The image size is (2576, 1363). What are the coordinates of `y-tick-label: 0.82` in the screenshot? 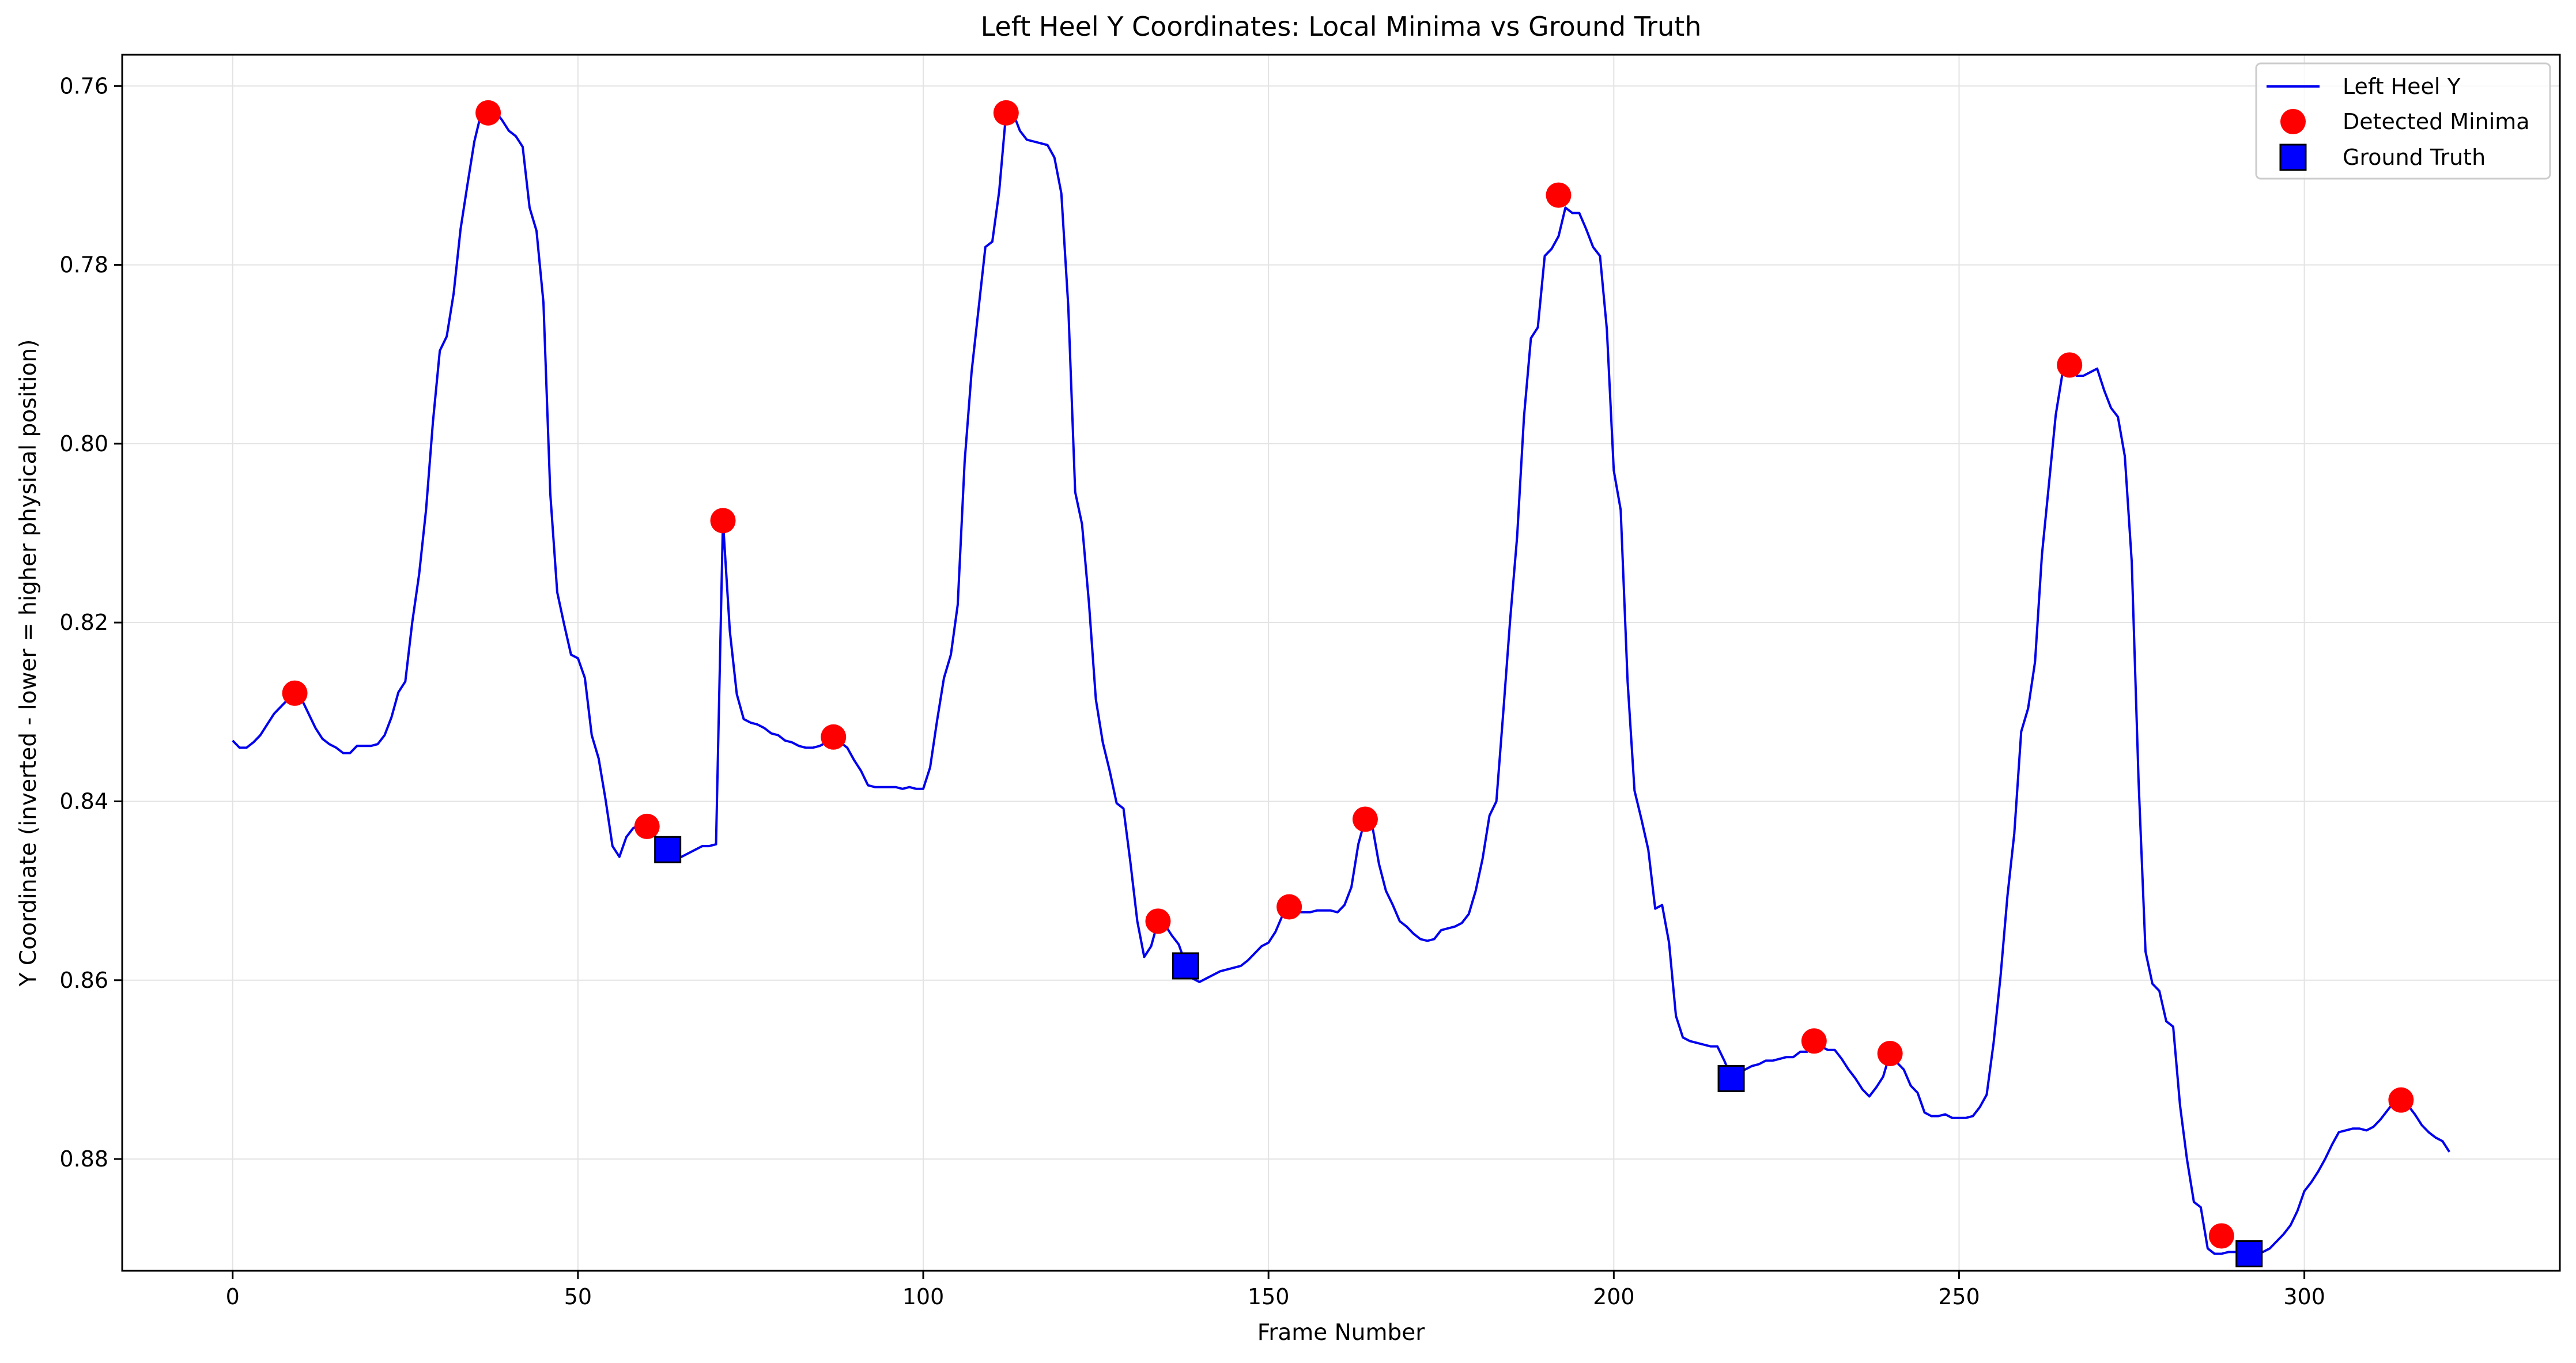 It's located at (83, 622).